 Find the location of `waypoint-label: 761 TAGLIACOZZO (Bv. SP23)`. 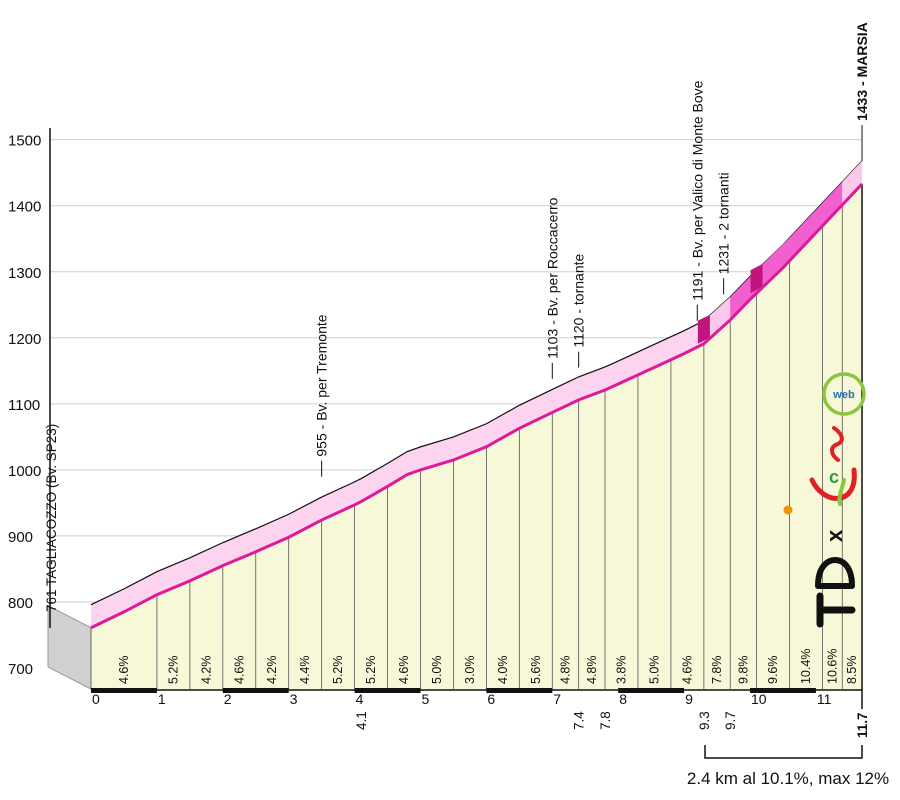

waypoint-label: 761 TAGLIACOZZO (Bv. SP23) is located at coordinates (51, 518).